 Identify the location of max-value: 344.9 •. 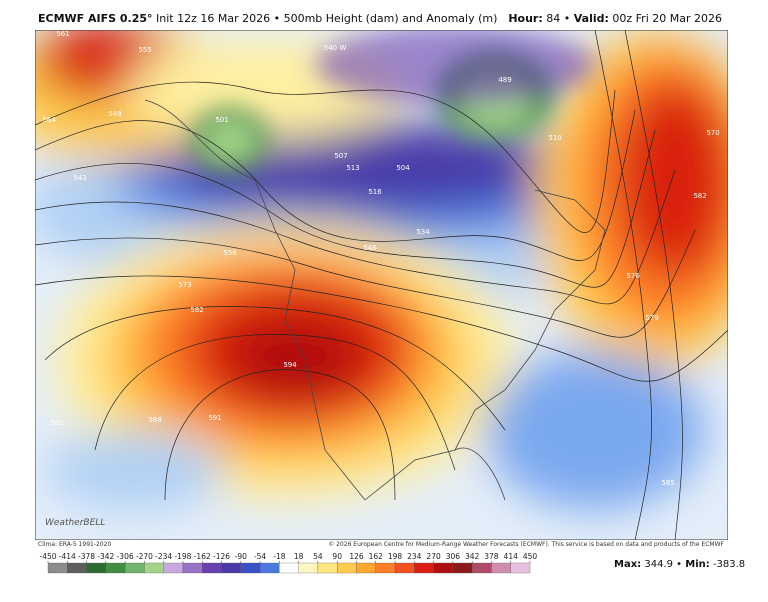
(663, 564).